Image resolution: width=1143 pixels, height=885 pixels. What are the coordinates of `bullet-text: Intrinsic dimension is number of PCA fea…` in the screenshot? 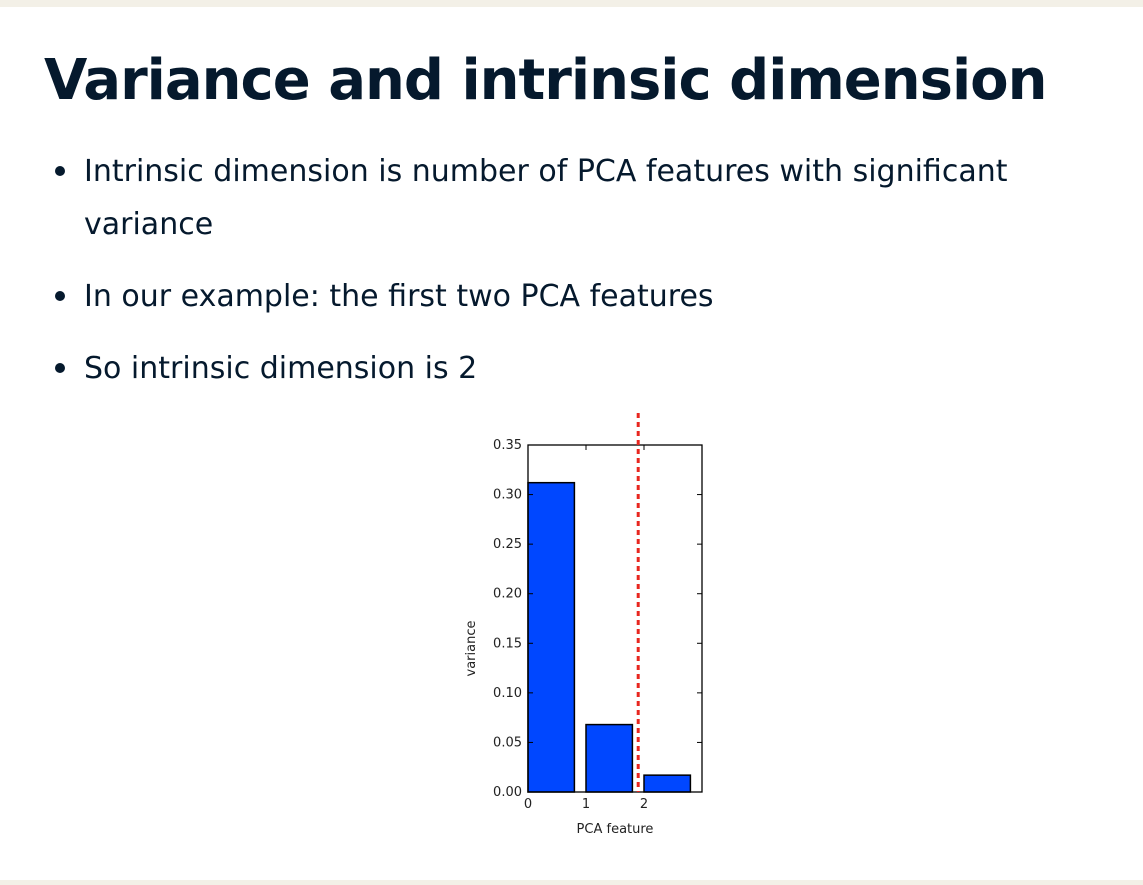 It's located at (546, 198).